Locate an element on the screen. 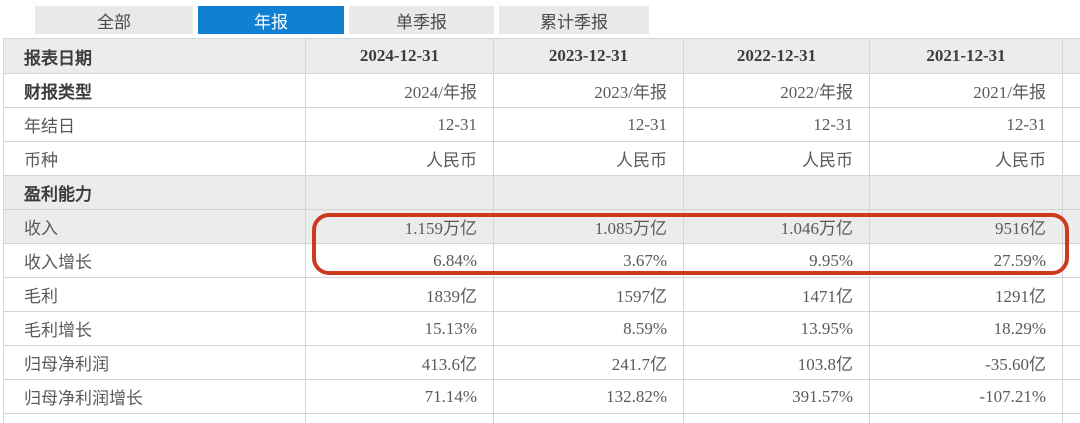 The image size is (1080, 423). cell-value: 6.84% is located at coordinates (399, 260).